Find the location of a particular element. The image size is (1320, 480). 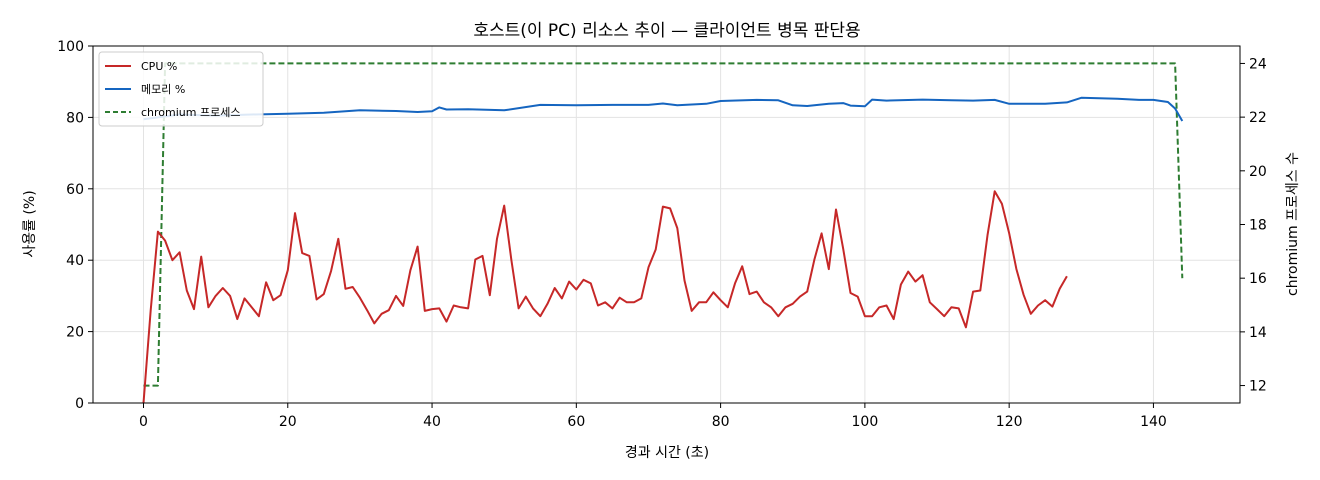

y-axis-label: 사용률 (%) is located at coordinates (30, 223).